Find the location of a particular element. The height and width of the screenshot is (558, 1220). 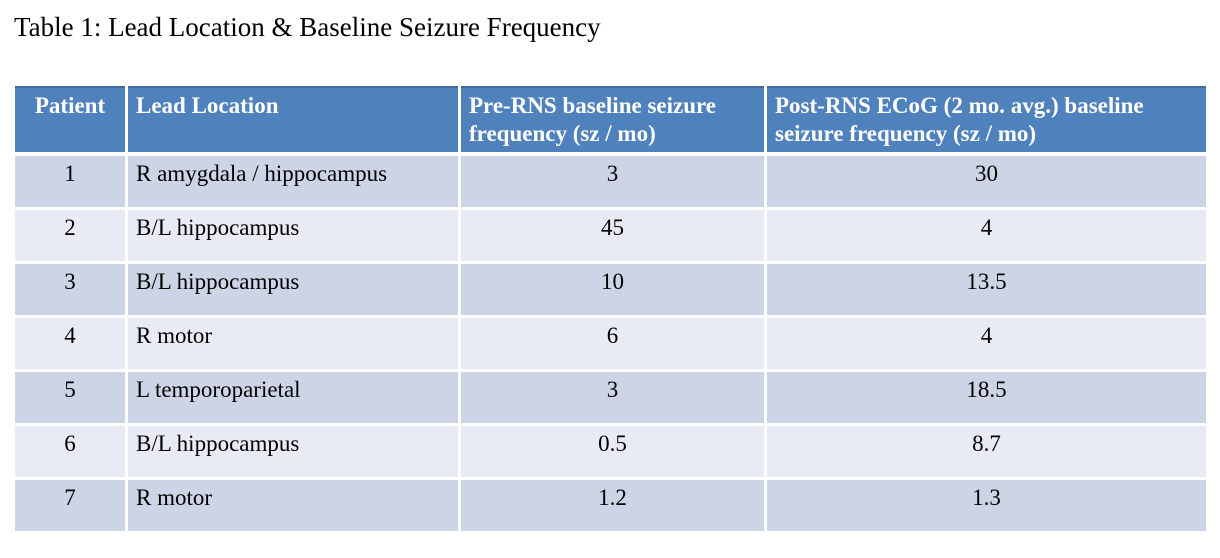

pre-rns-cell: 6 is located at coordinates (612, 343).